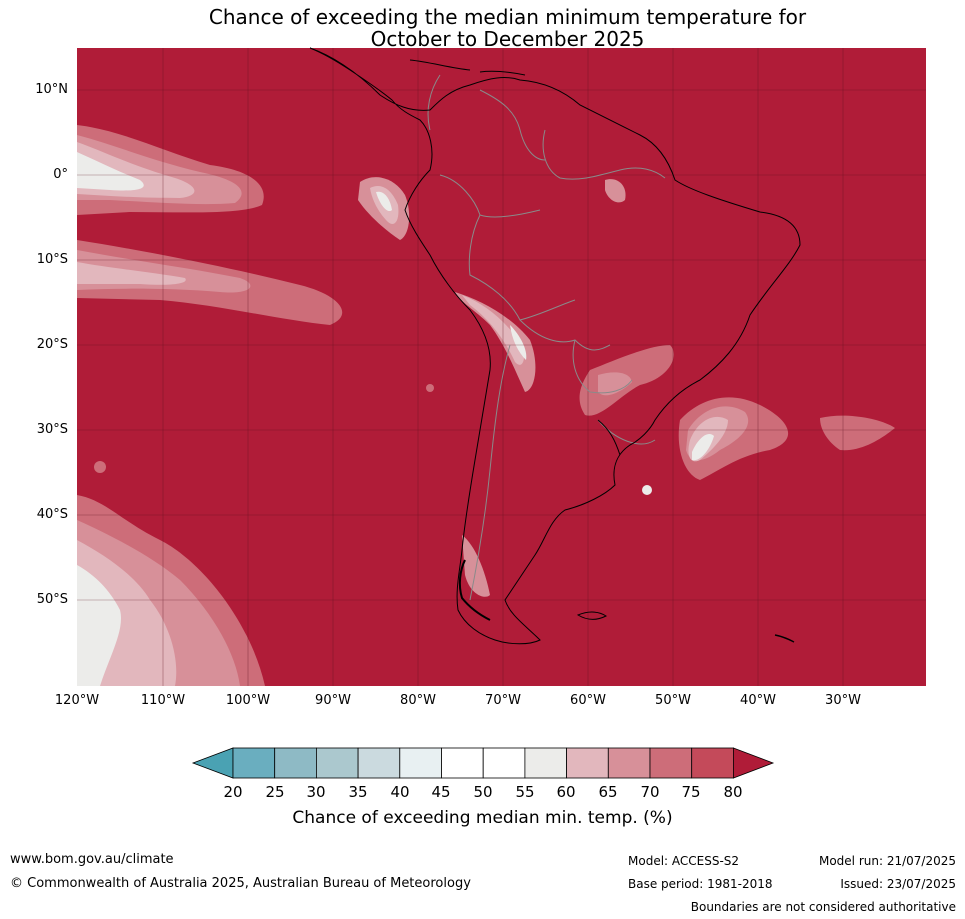 This screenshot has width=965, height=919. What do you see at coordinates (212, 763) in the screenshot?
I see `colorbar-low-extend` at bounding box center [212, 763].